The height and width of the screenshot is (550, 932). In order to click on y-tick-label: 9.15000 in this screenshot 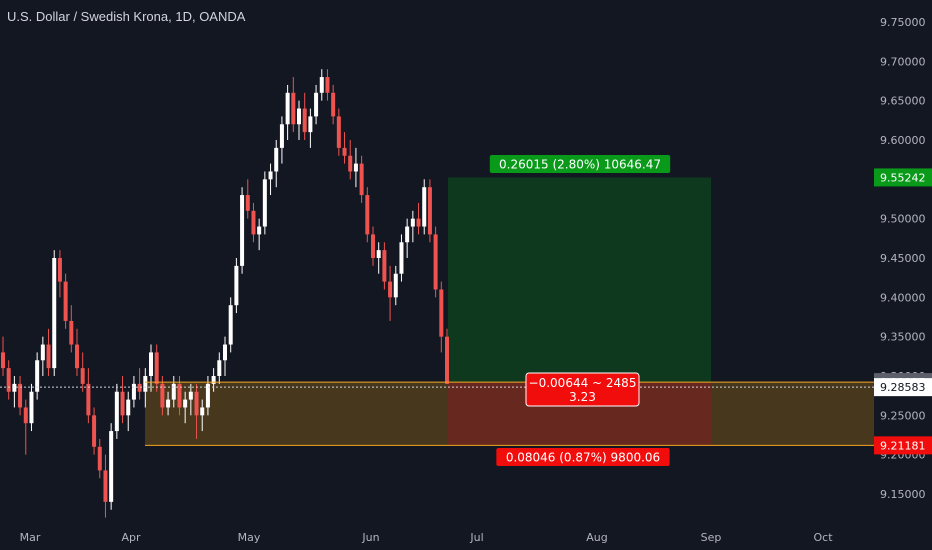, I will do `click(903, 494)`.